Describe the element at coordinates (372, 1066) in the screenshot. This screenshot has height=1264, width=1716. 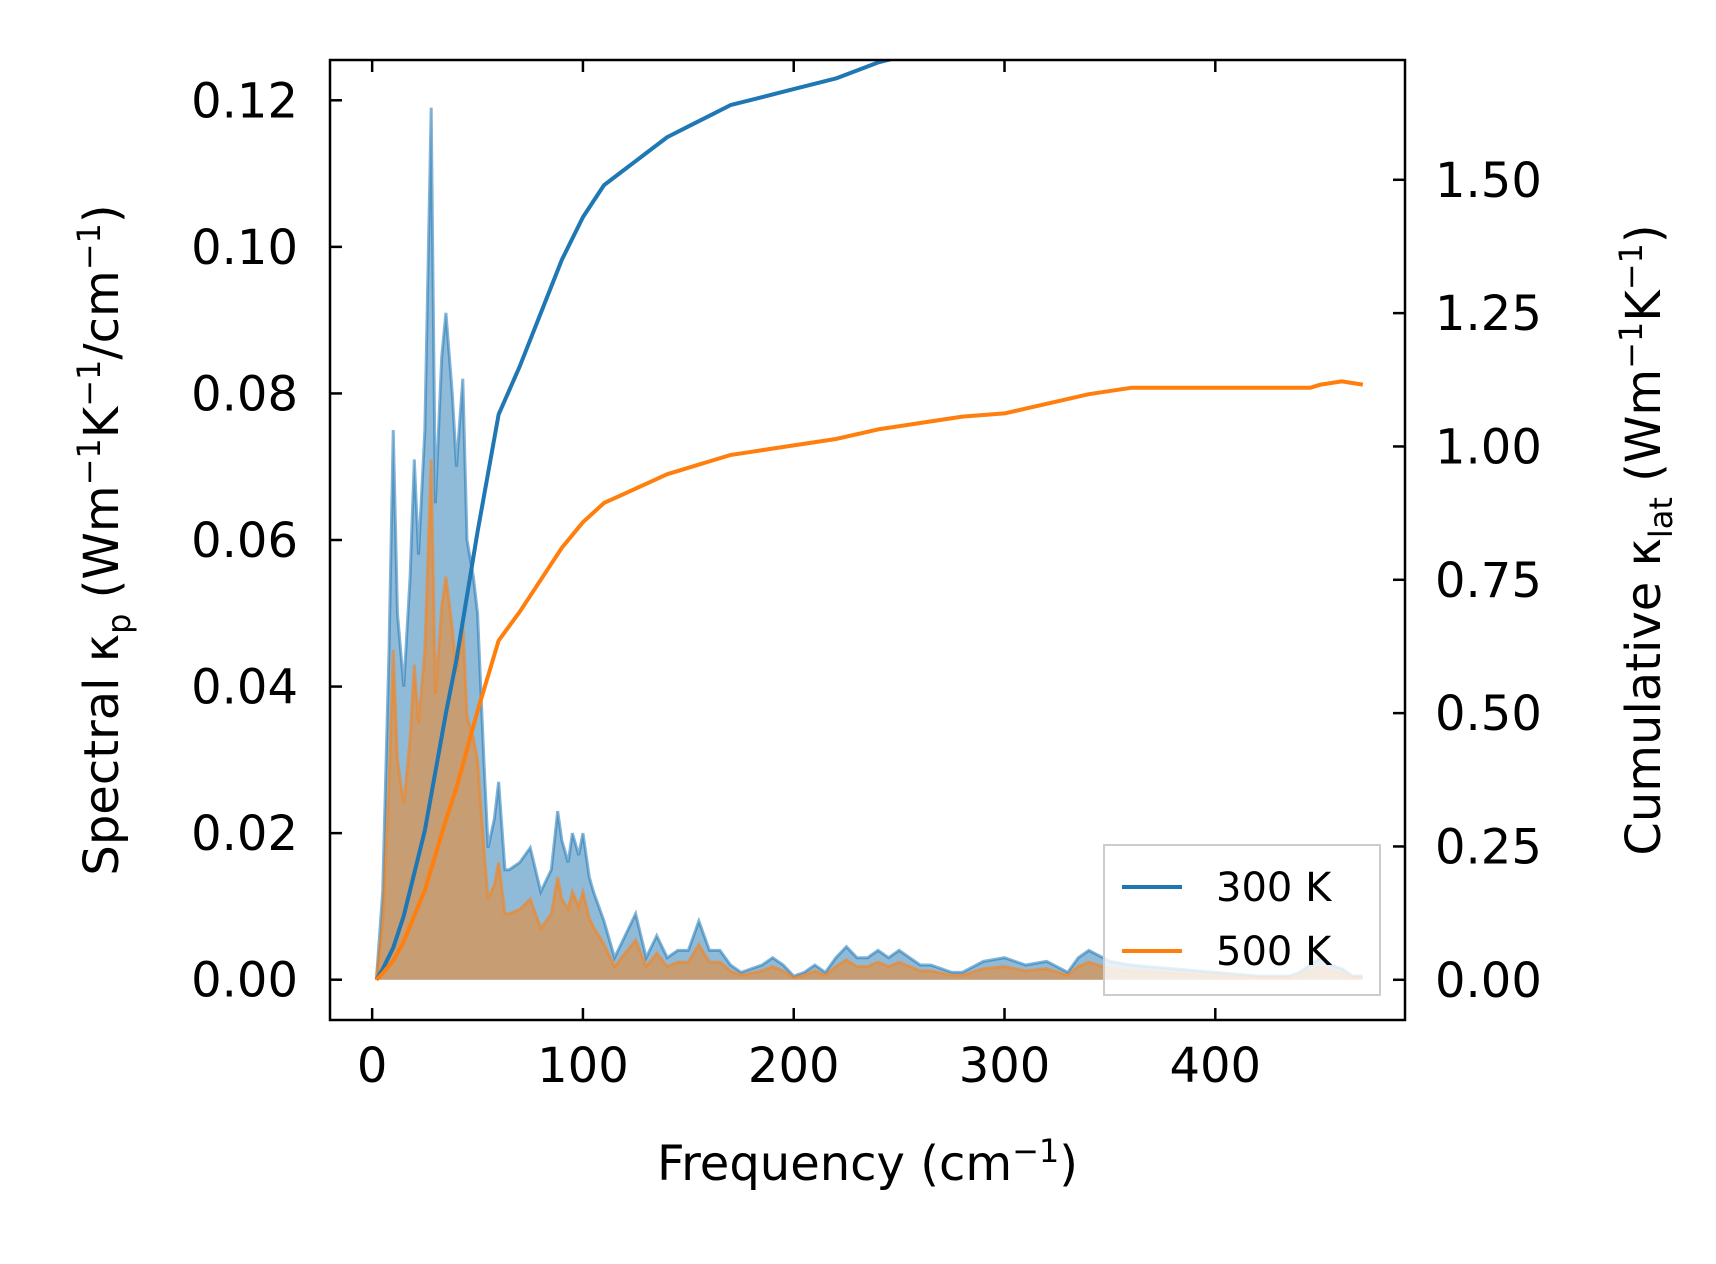
I see `x-tick-label: 0` at that location.